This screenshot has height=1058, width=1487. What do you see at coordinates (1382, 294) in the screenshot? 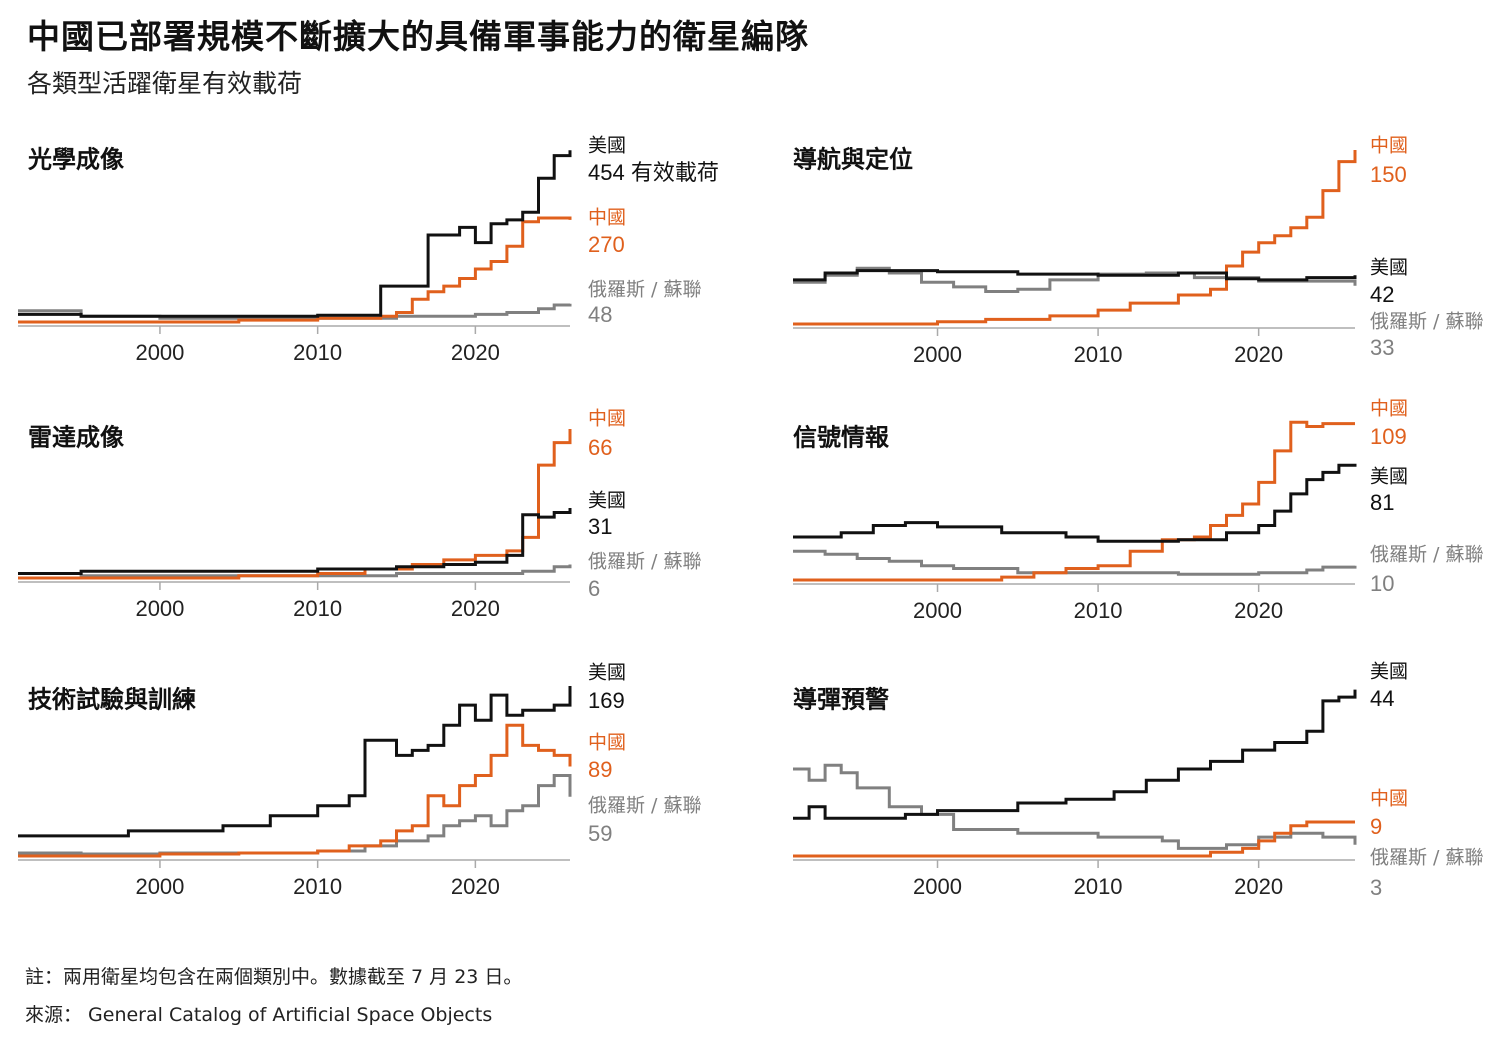
I see `series-value-label: 42` at bounding box center [1382, 294].